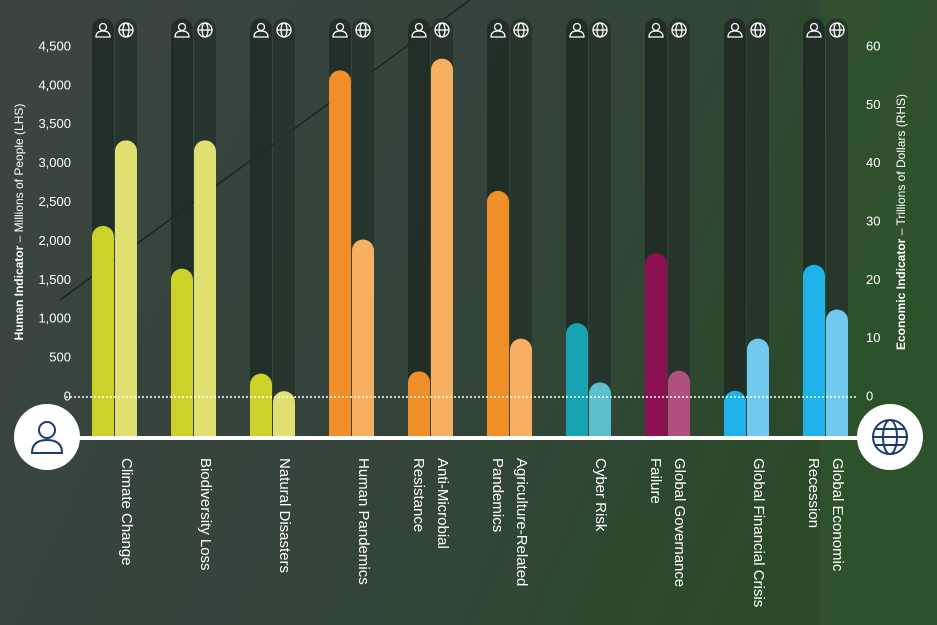  What do you see at coordinates (54, 84) in the screenshot?
I see `y-tick-label: 4,000` at bounding box center [54, 84].